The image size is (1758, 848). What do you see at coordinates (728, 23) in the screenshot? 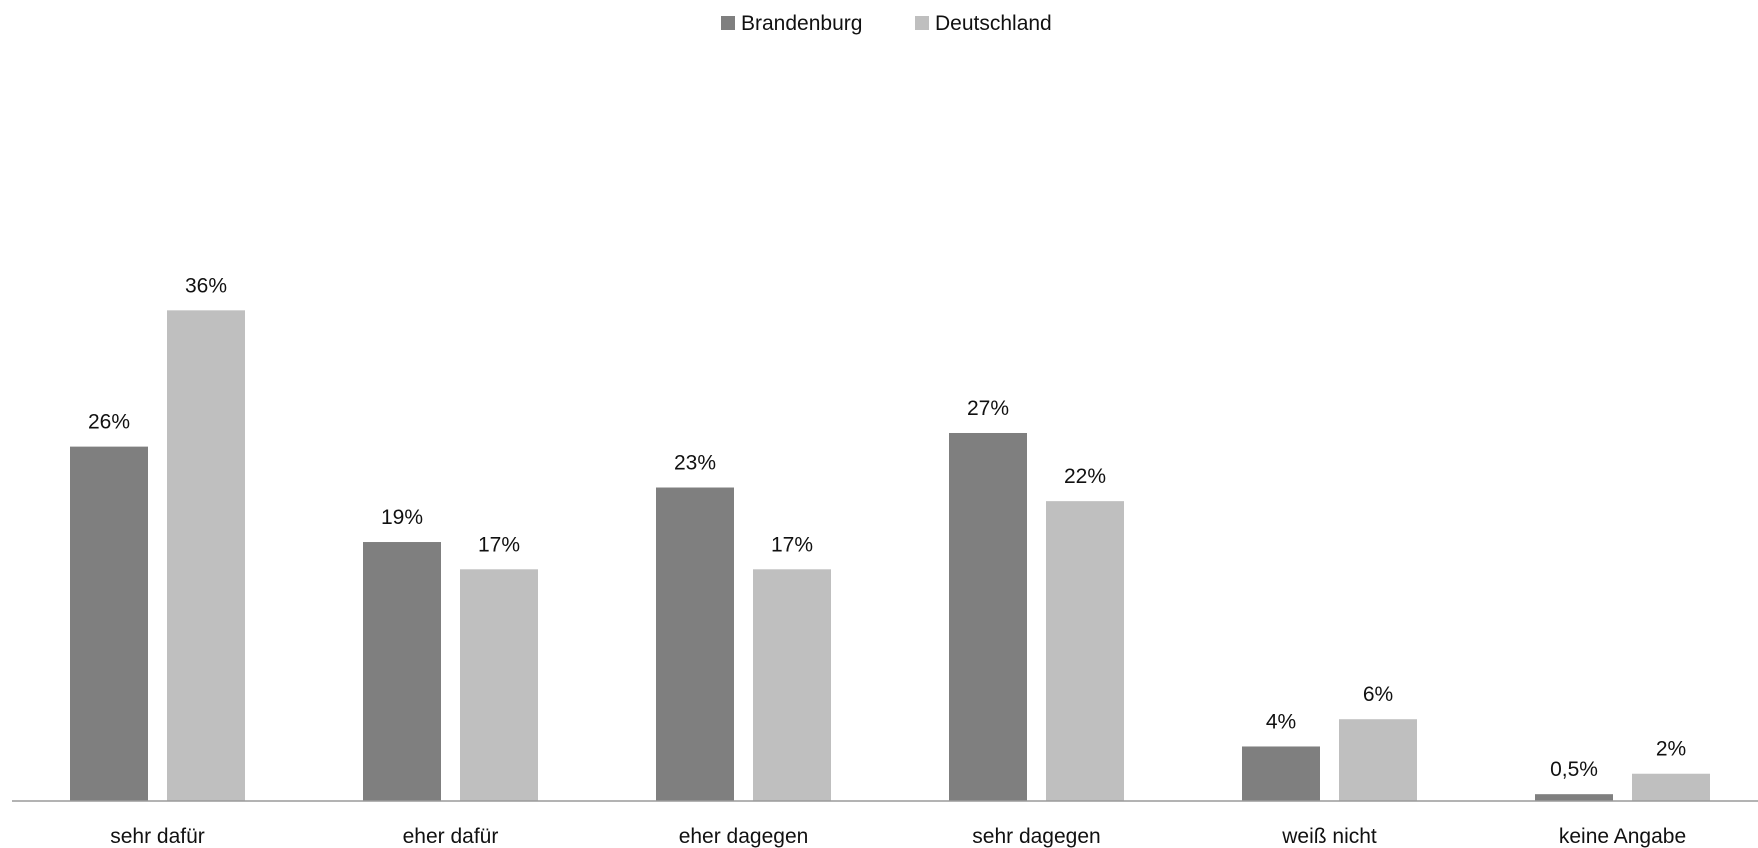
I see `legend-swatch-brandenburg` at bounding box center [728, 23].